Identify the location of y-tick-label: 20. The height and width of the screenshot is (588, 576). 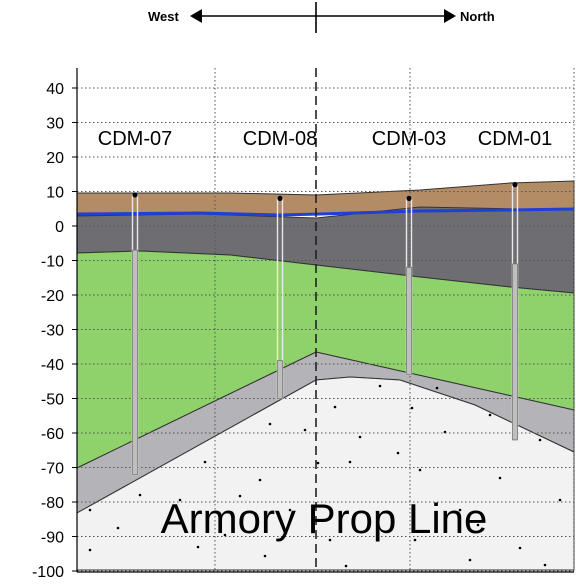
(55, 158).